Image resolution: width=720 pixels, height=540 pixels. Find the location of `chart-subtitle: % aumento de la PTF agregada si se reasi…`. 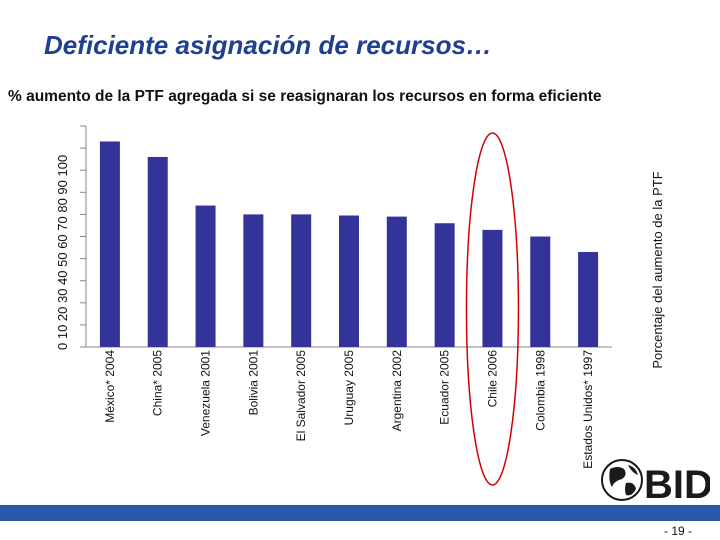

chart-subtitle: % aumento de la PTF agregada si se reasi… is located at coordinates (305, 96).